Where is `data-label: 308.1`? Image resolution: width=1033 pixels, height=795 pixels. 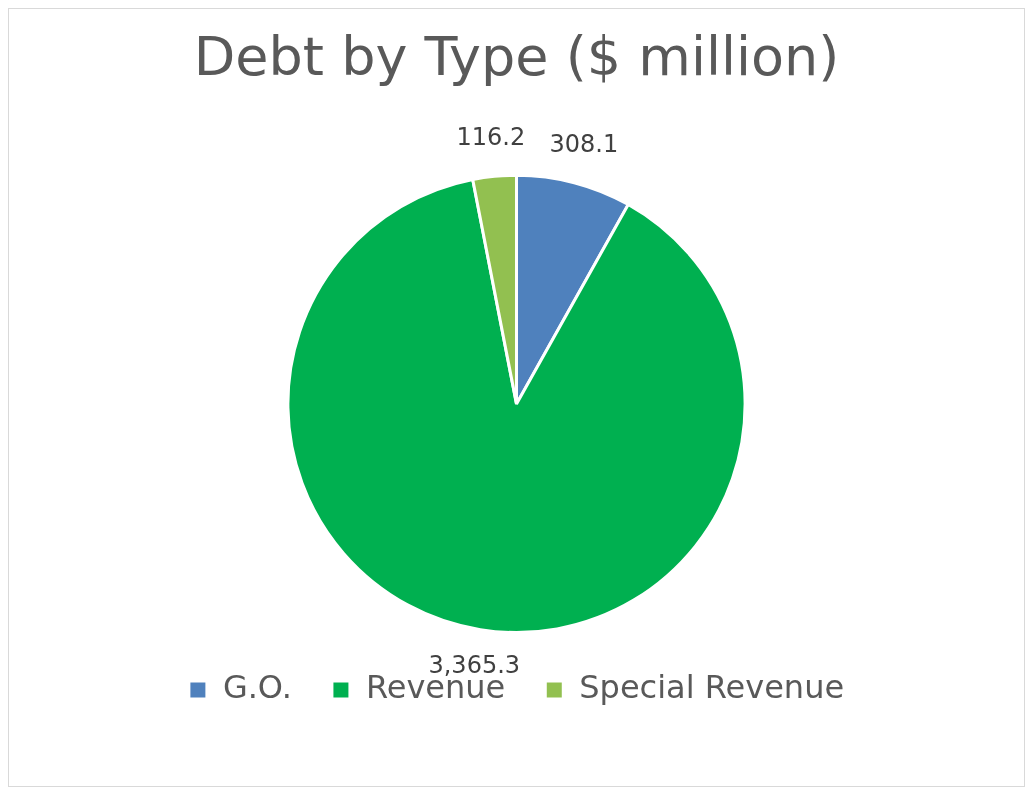
data-label: 308.1 is located at coordinates (584, 144).